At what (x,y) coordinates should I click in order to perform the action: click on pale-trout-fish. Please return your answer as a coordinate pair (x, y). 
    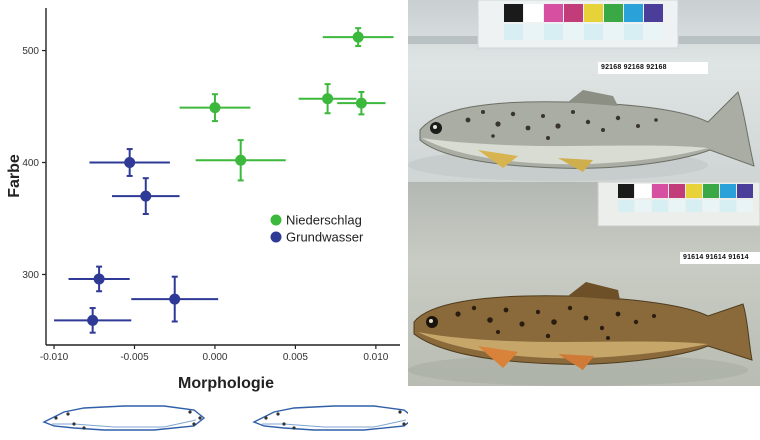
    Looking at the image, I should click on (587, 131).